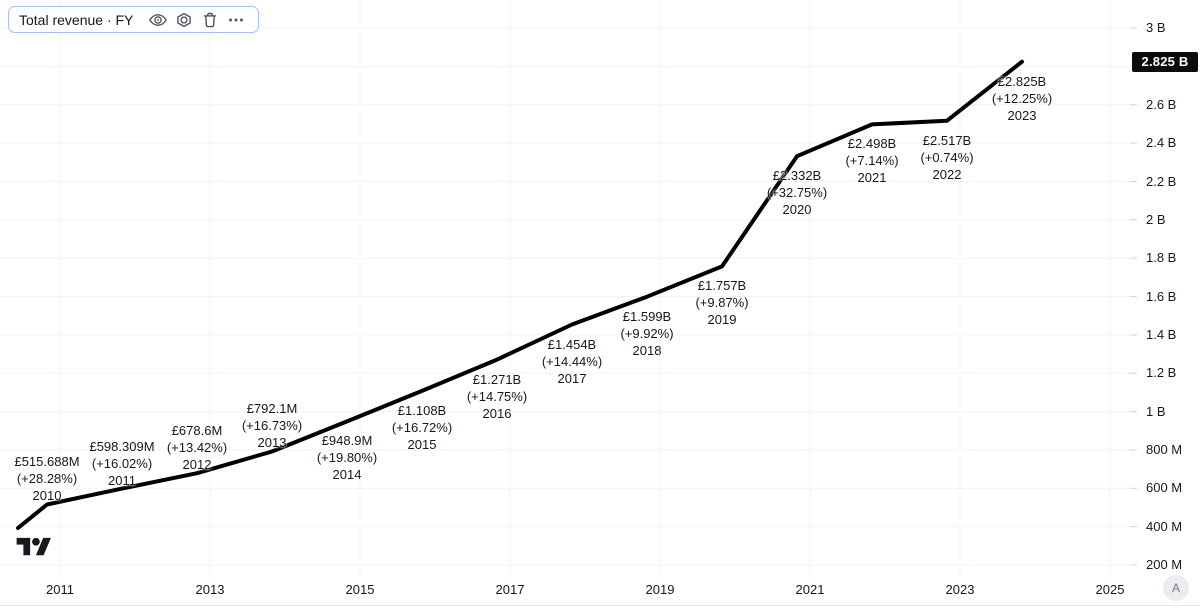 This screenshot has width=1200, height=614. I want to click on x-axis-label: 2023, so click(960, 589).